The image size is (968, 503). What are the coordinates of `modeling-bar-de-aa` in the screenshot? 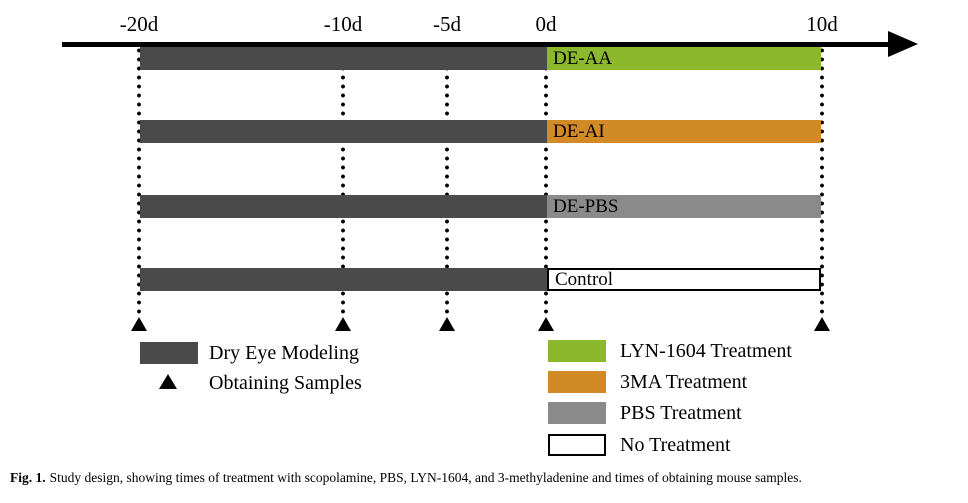 It's located at (343, 58).